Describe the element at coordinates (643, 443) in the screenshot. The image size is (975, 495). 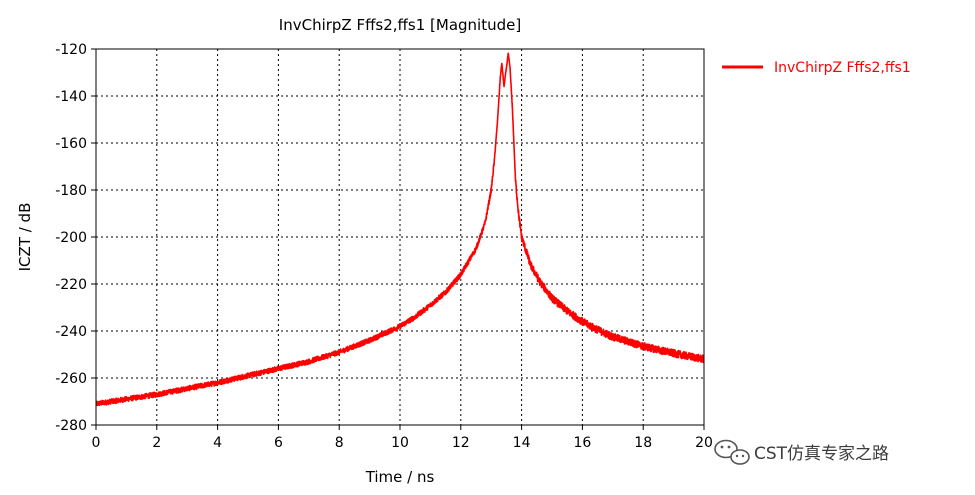
I see `x-tick-label: 18` at that location.